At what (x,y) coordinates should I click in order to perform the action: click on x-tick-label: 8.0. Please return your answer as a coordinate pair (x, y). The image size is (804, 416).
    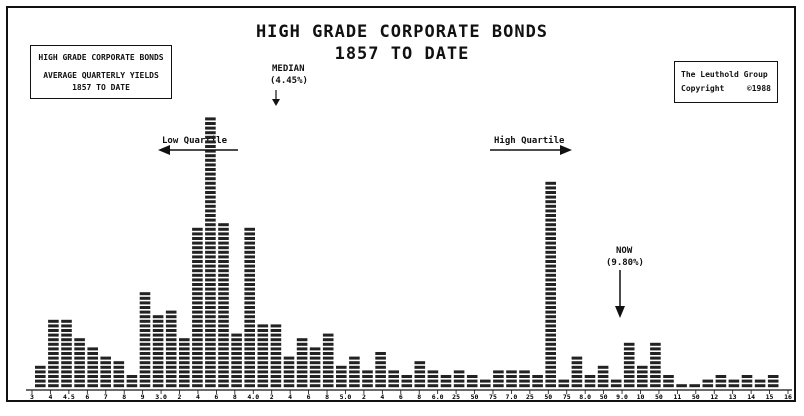
    Looking at the image, I should click on (585, 397).